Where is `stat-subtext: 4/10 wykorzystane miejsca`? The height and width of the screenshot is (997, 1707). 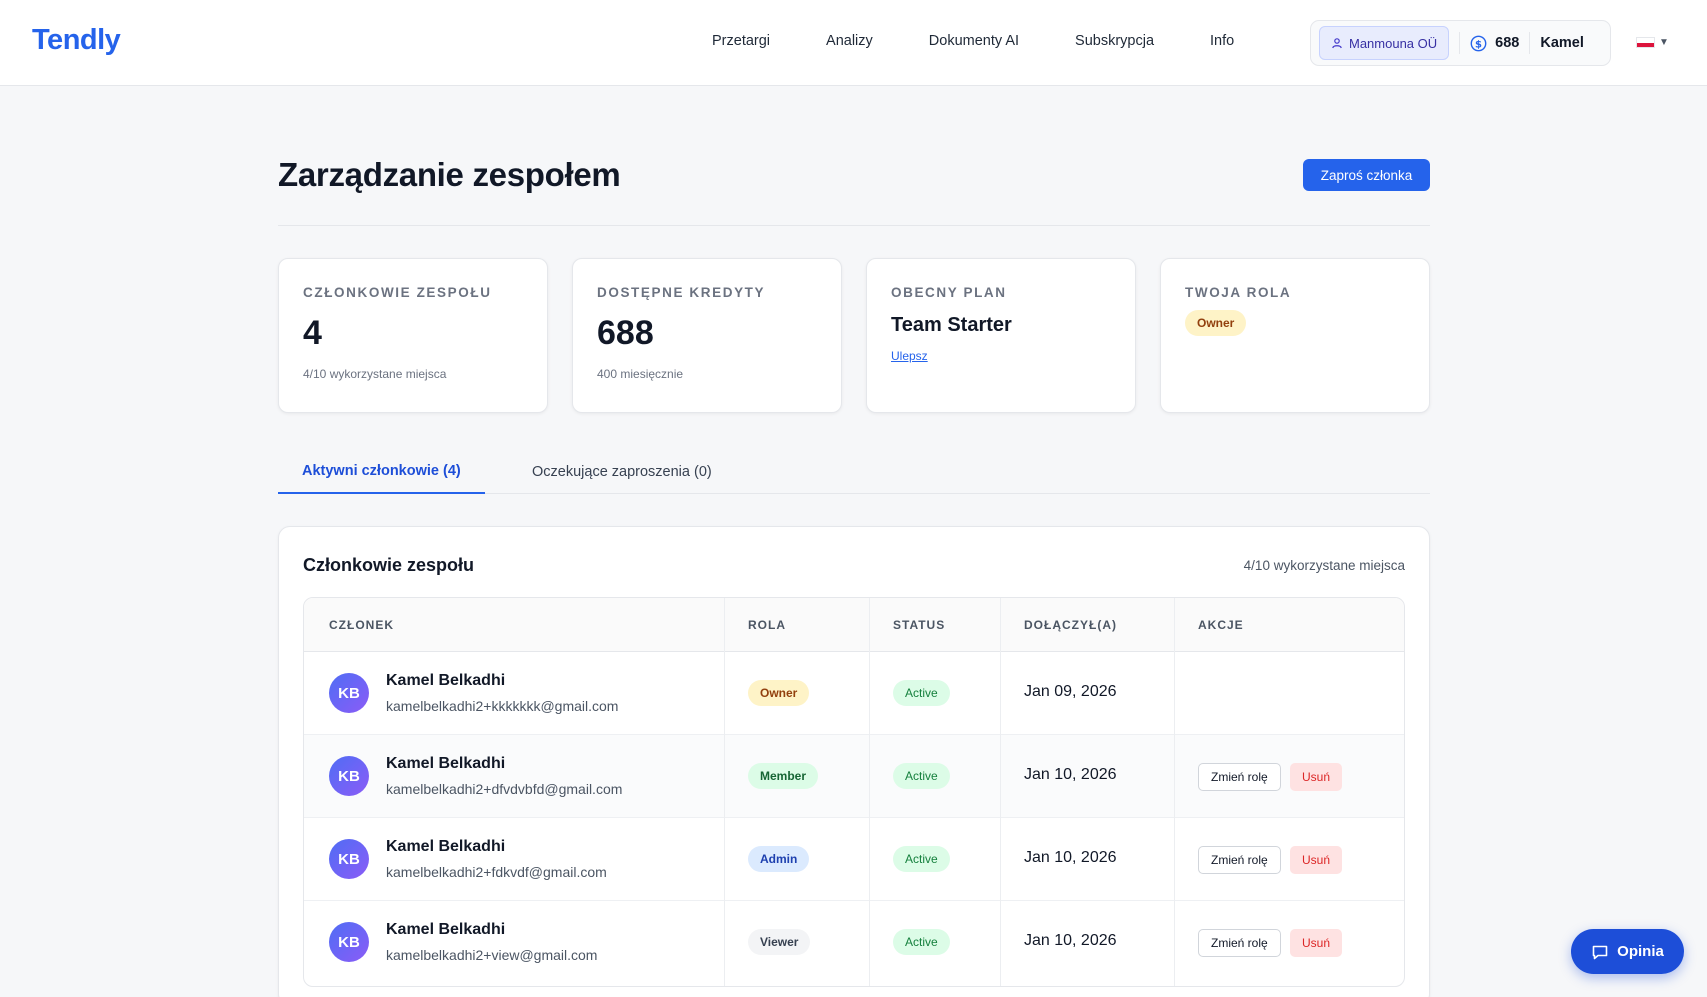 stat-subtext: 4/10 wykorzystane miejsca is located at coordinates (375, 374).